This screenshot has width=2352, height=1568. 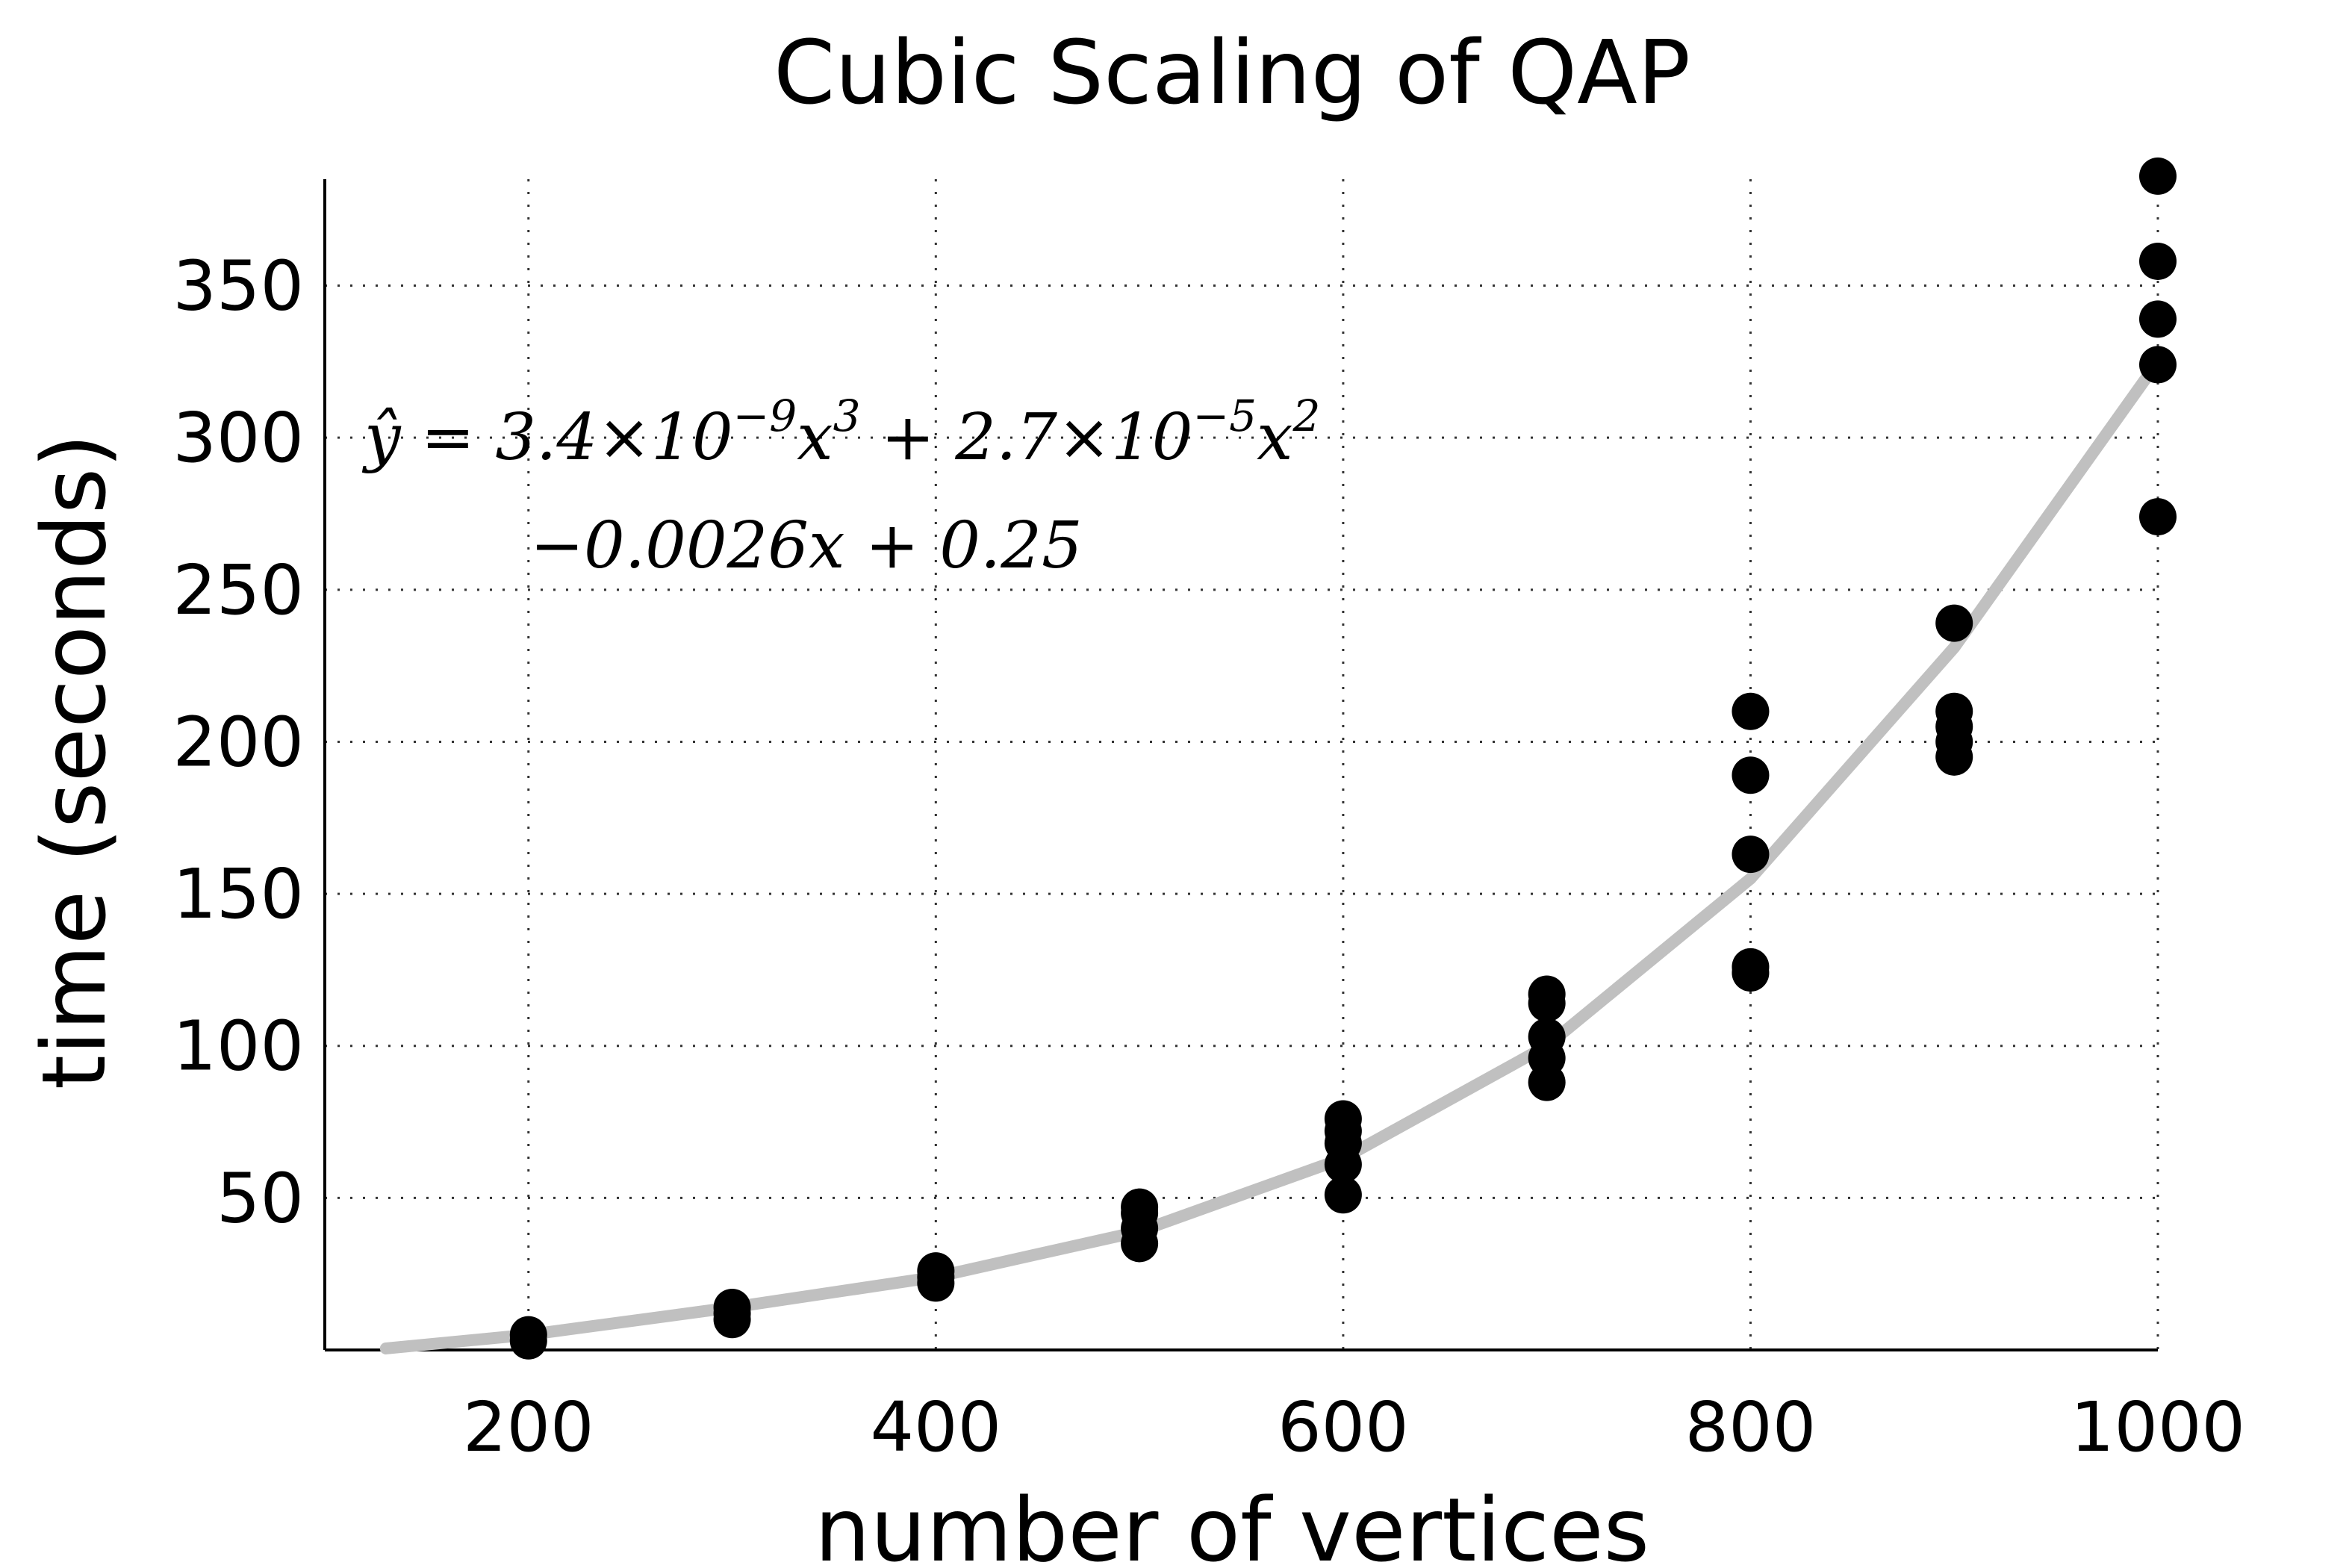 I want to click on x-axis-label: number of vertices, so click(x=1232, y=1523).